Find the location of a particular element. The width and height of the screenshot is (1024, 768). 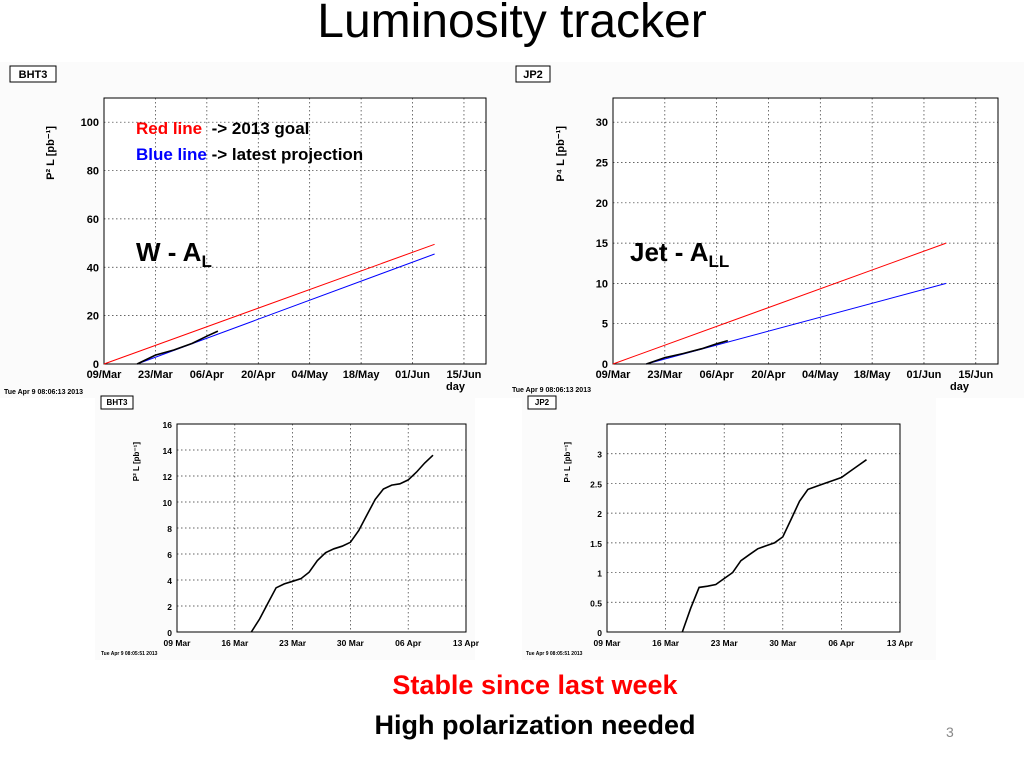

y-tick-label: 12 is located at coordinates (168, 477).